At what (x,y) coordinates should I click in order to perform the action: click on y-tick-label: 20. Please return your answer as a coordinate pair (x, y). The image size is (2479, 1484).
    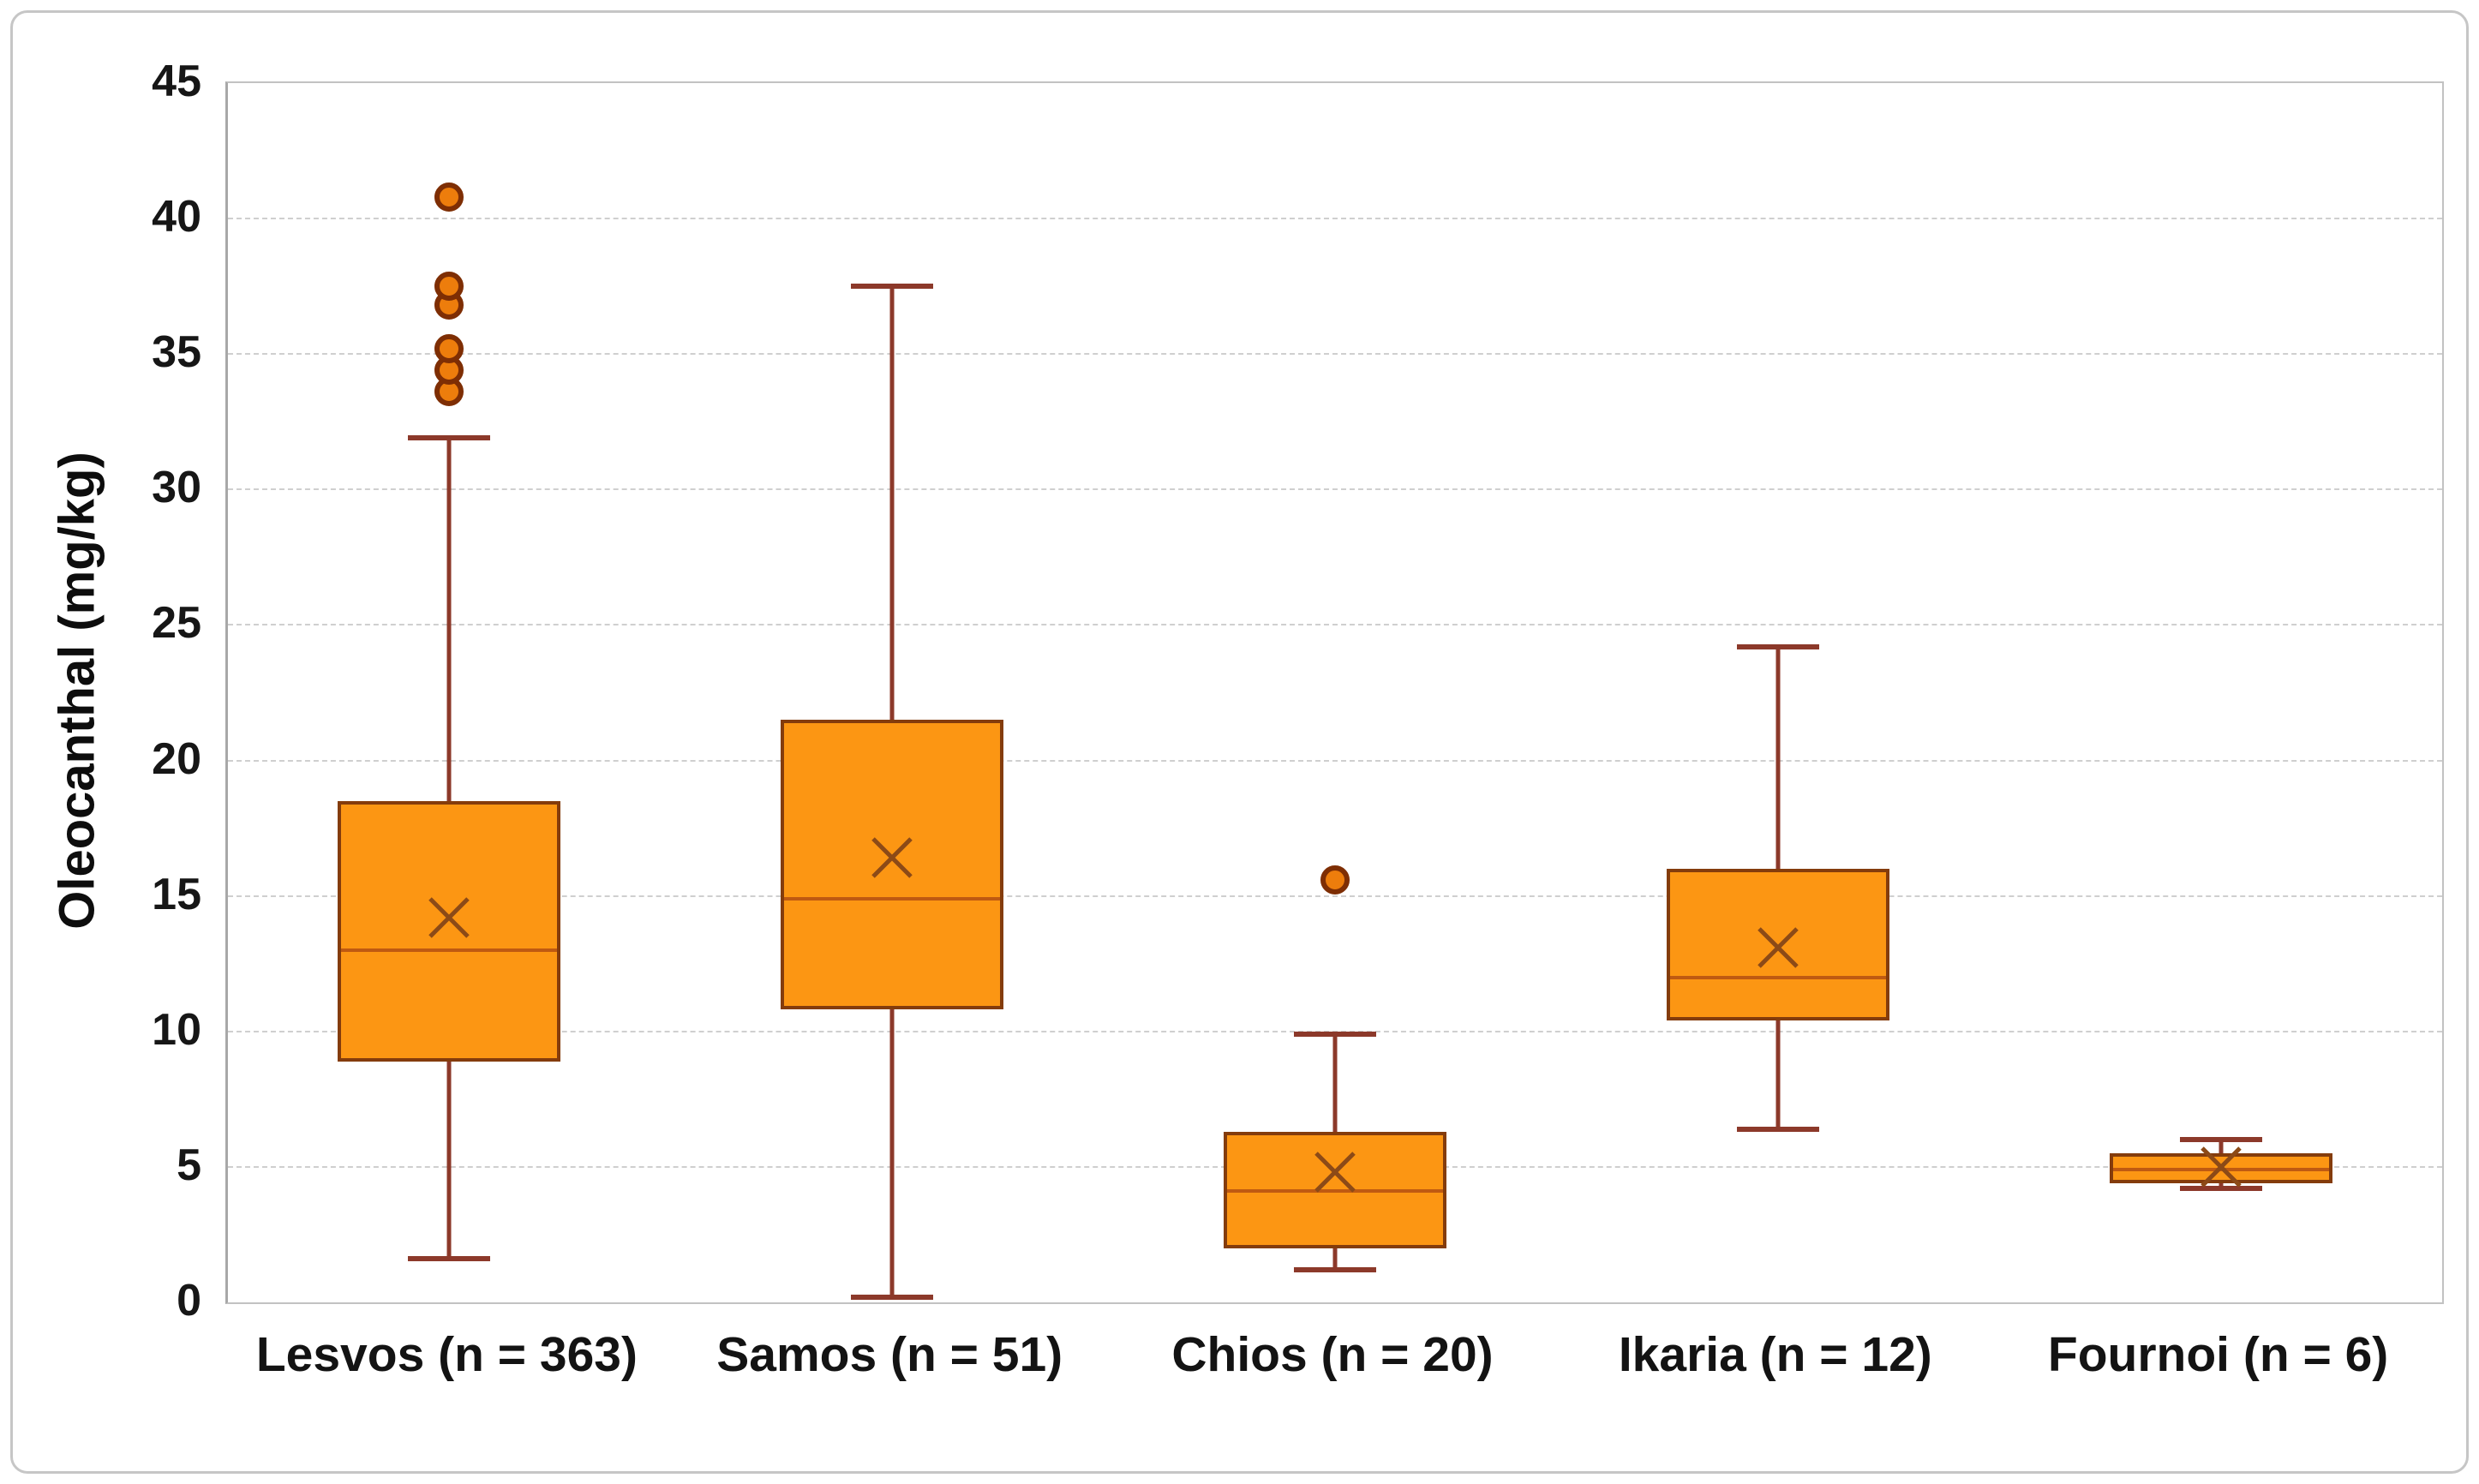
    Looking at the image, I should click on (176, 758).